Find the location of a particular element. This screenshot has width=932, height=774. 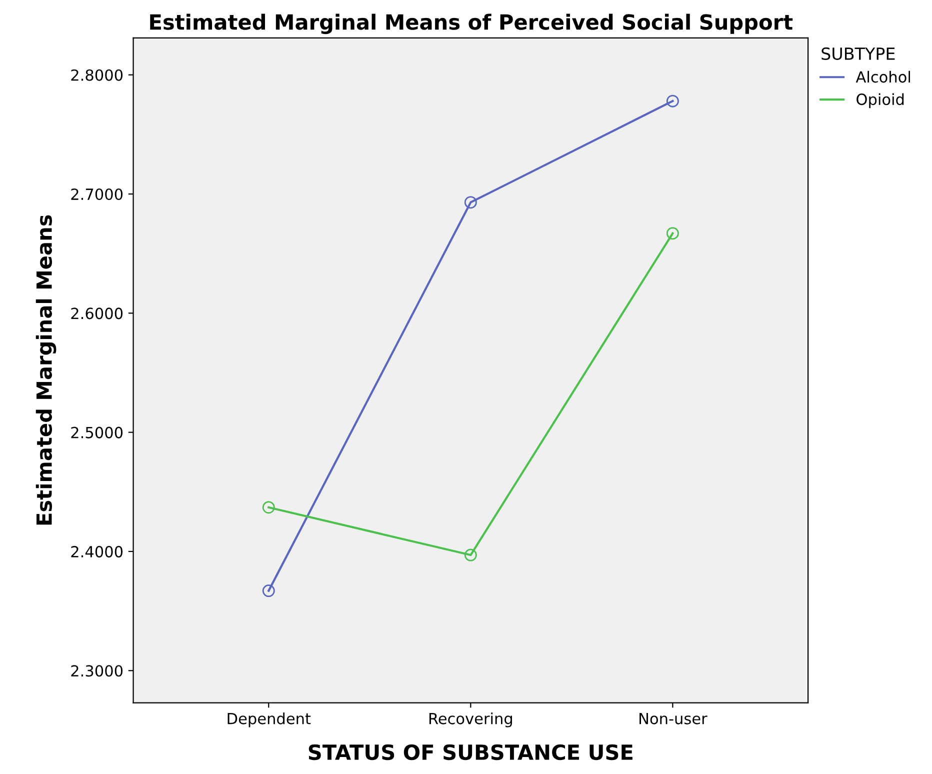

x-tick-label: Recovering is located at coordinates (470, 720).